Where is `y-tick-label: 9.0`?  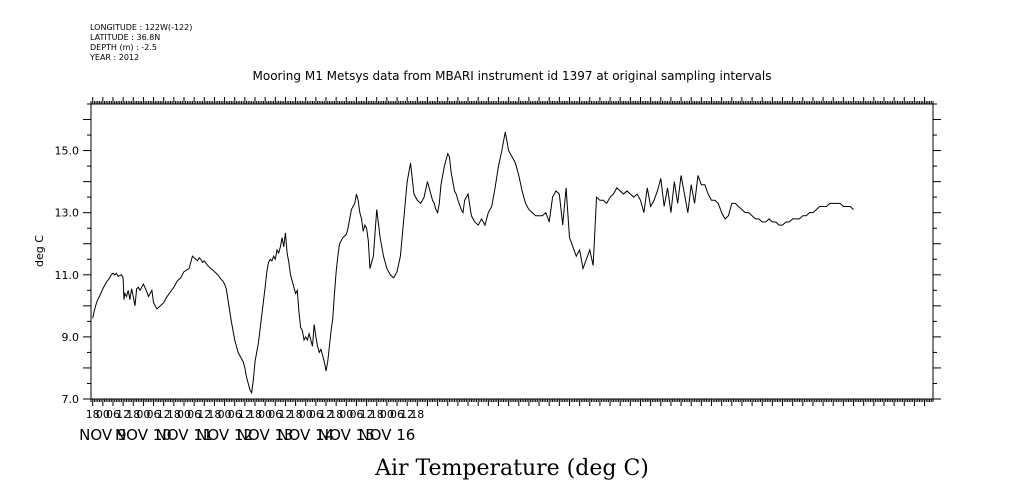
y-tick-label: 9.0 is located at coordinates (71, 337).